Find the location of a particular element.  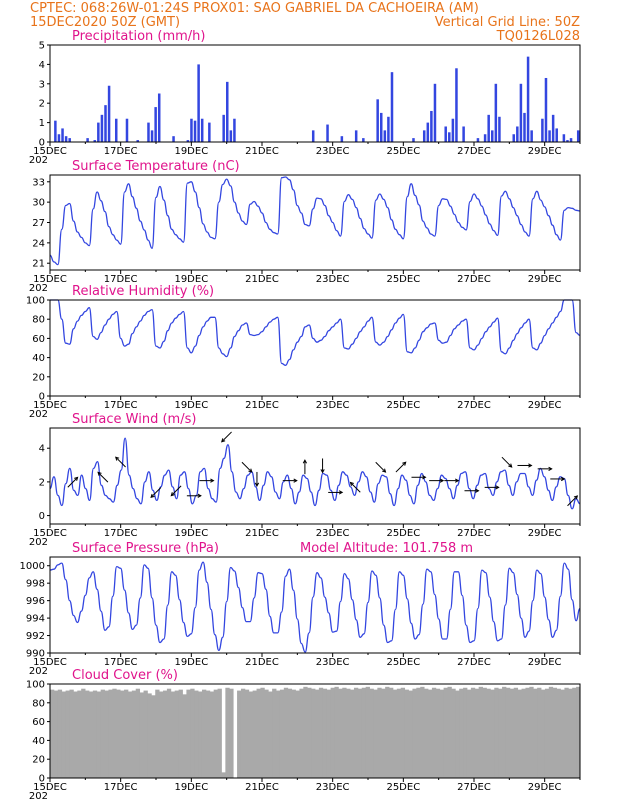

wind-xtick-label: 19DEC is located at coordinates (191, 533).